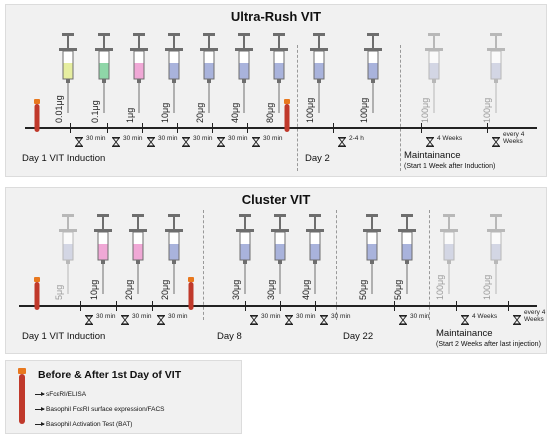  I want to click on panel-title: Cluster VIT, so click(276, 199).